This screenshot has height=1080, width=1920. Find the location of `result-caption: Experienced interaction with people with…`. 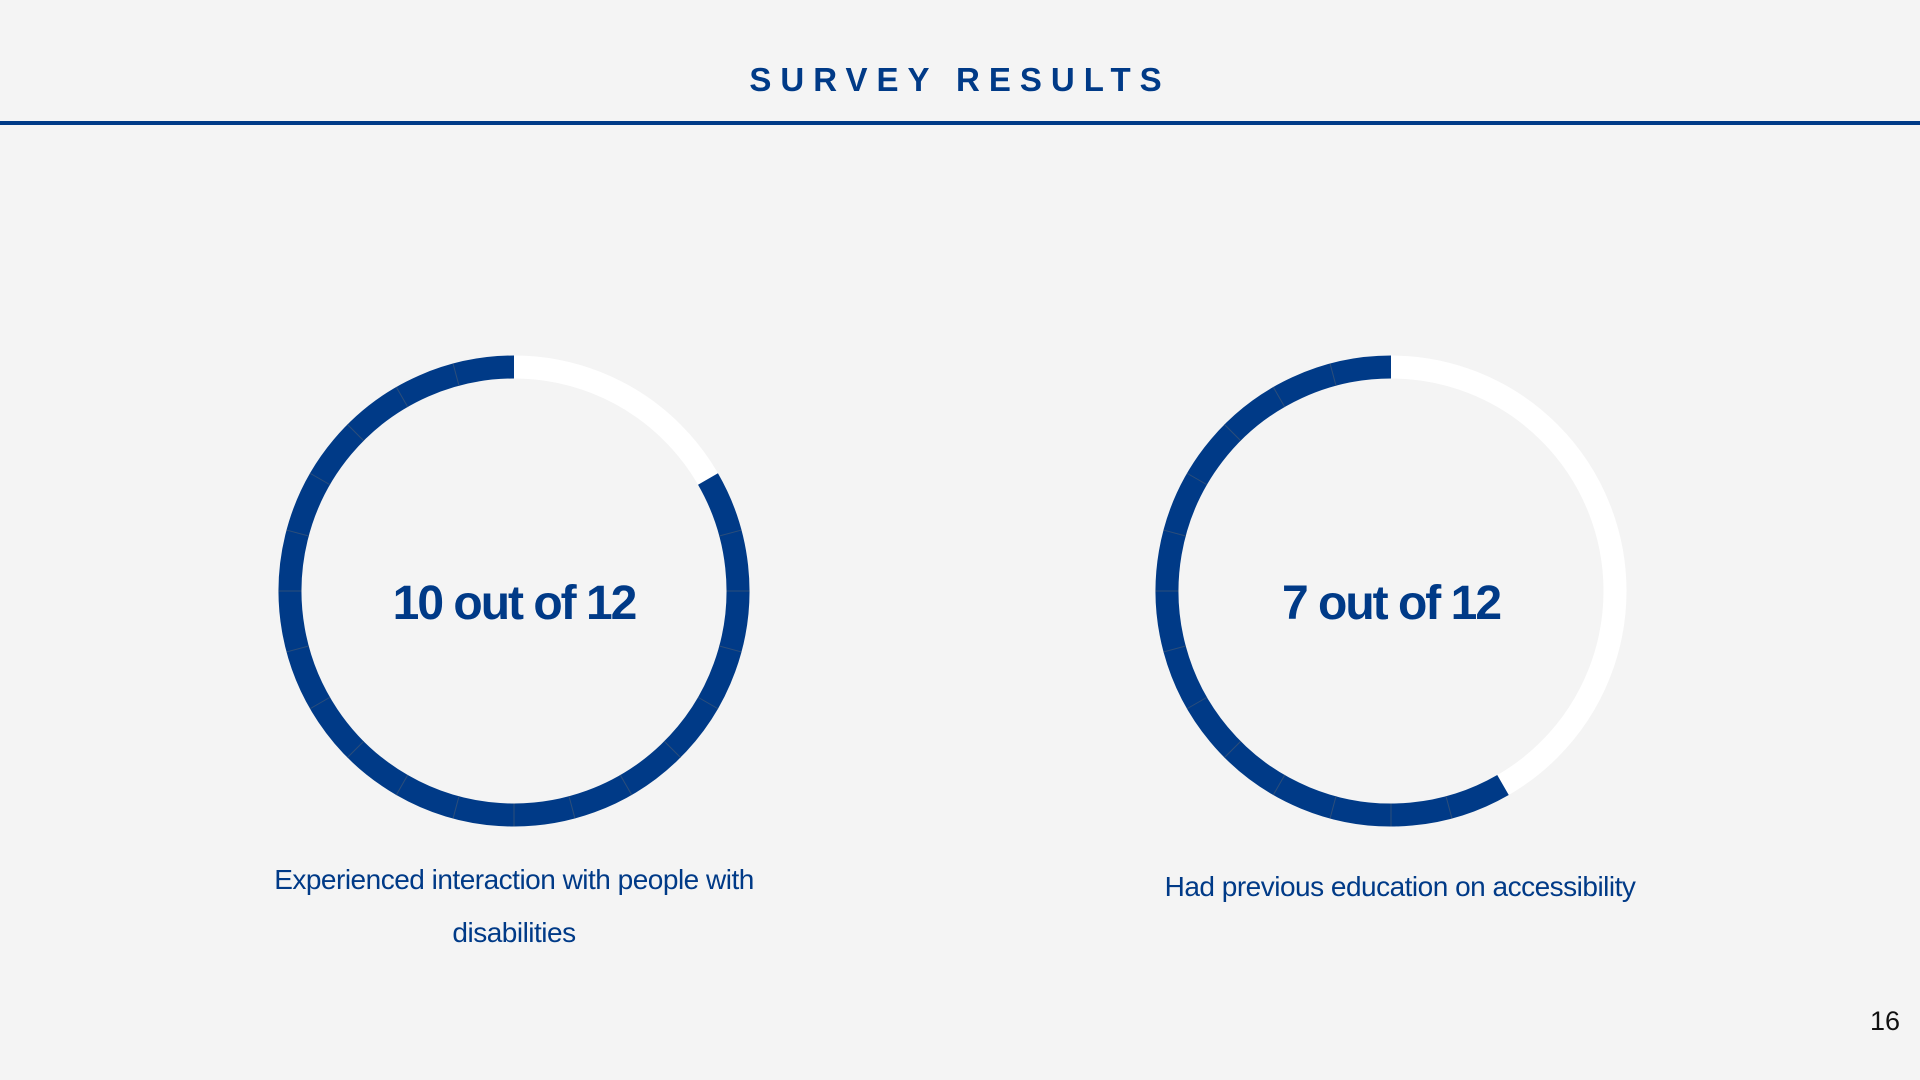

result-caption: Experienced interaction with people with… is located at coordinates (514, 906).